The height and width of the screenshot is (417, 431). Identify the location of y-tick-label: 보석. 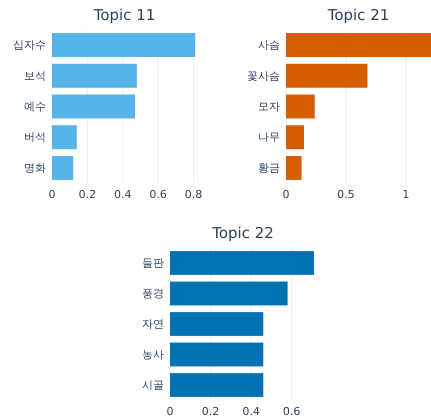
(35, 75).